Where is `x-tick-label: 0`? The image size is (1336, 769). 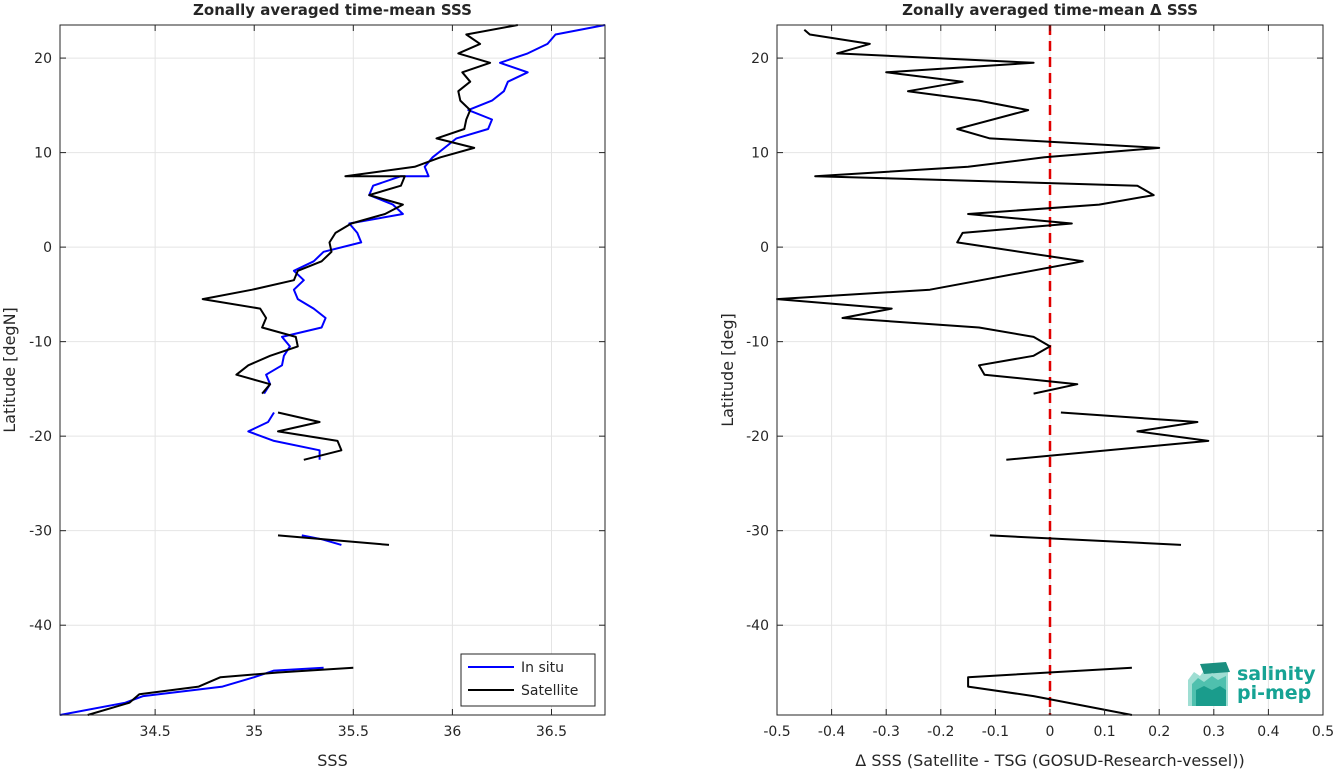
x-tick-label: 0 is located at coordinates (1050, 732).